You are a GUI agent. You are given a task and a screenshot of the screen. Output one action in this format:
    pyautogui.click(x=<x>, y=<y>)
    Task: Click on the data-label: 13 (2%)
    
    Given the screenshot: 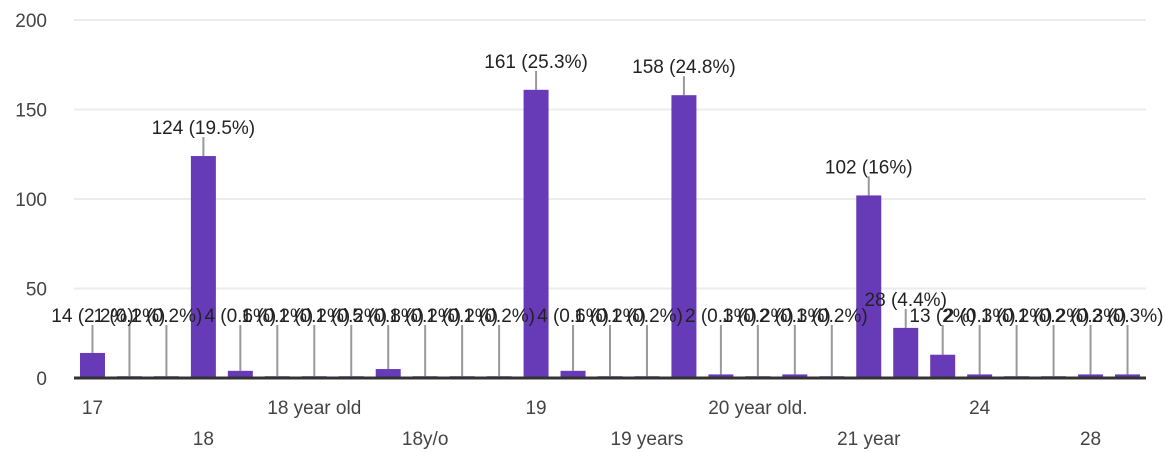 What is the action you would take?
    pyautogui.click(x=942, y=316)
    